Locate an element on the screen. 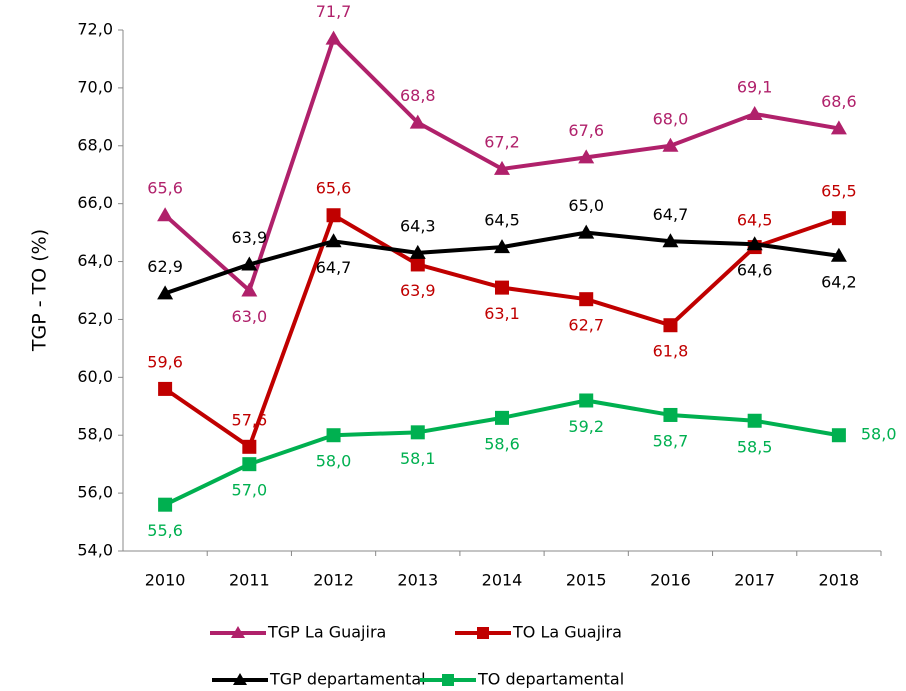 The width and height of the screenshot is (906, 691). y-tick-label: 56,0 is located at coordinates (95, 492).